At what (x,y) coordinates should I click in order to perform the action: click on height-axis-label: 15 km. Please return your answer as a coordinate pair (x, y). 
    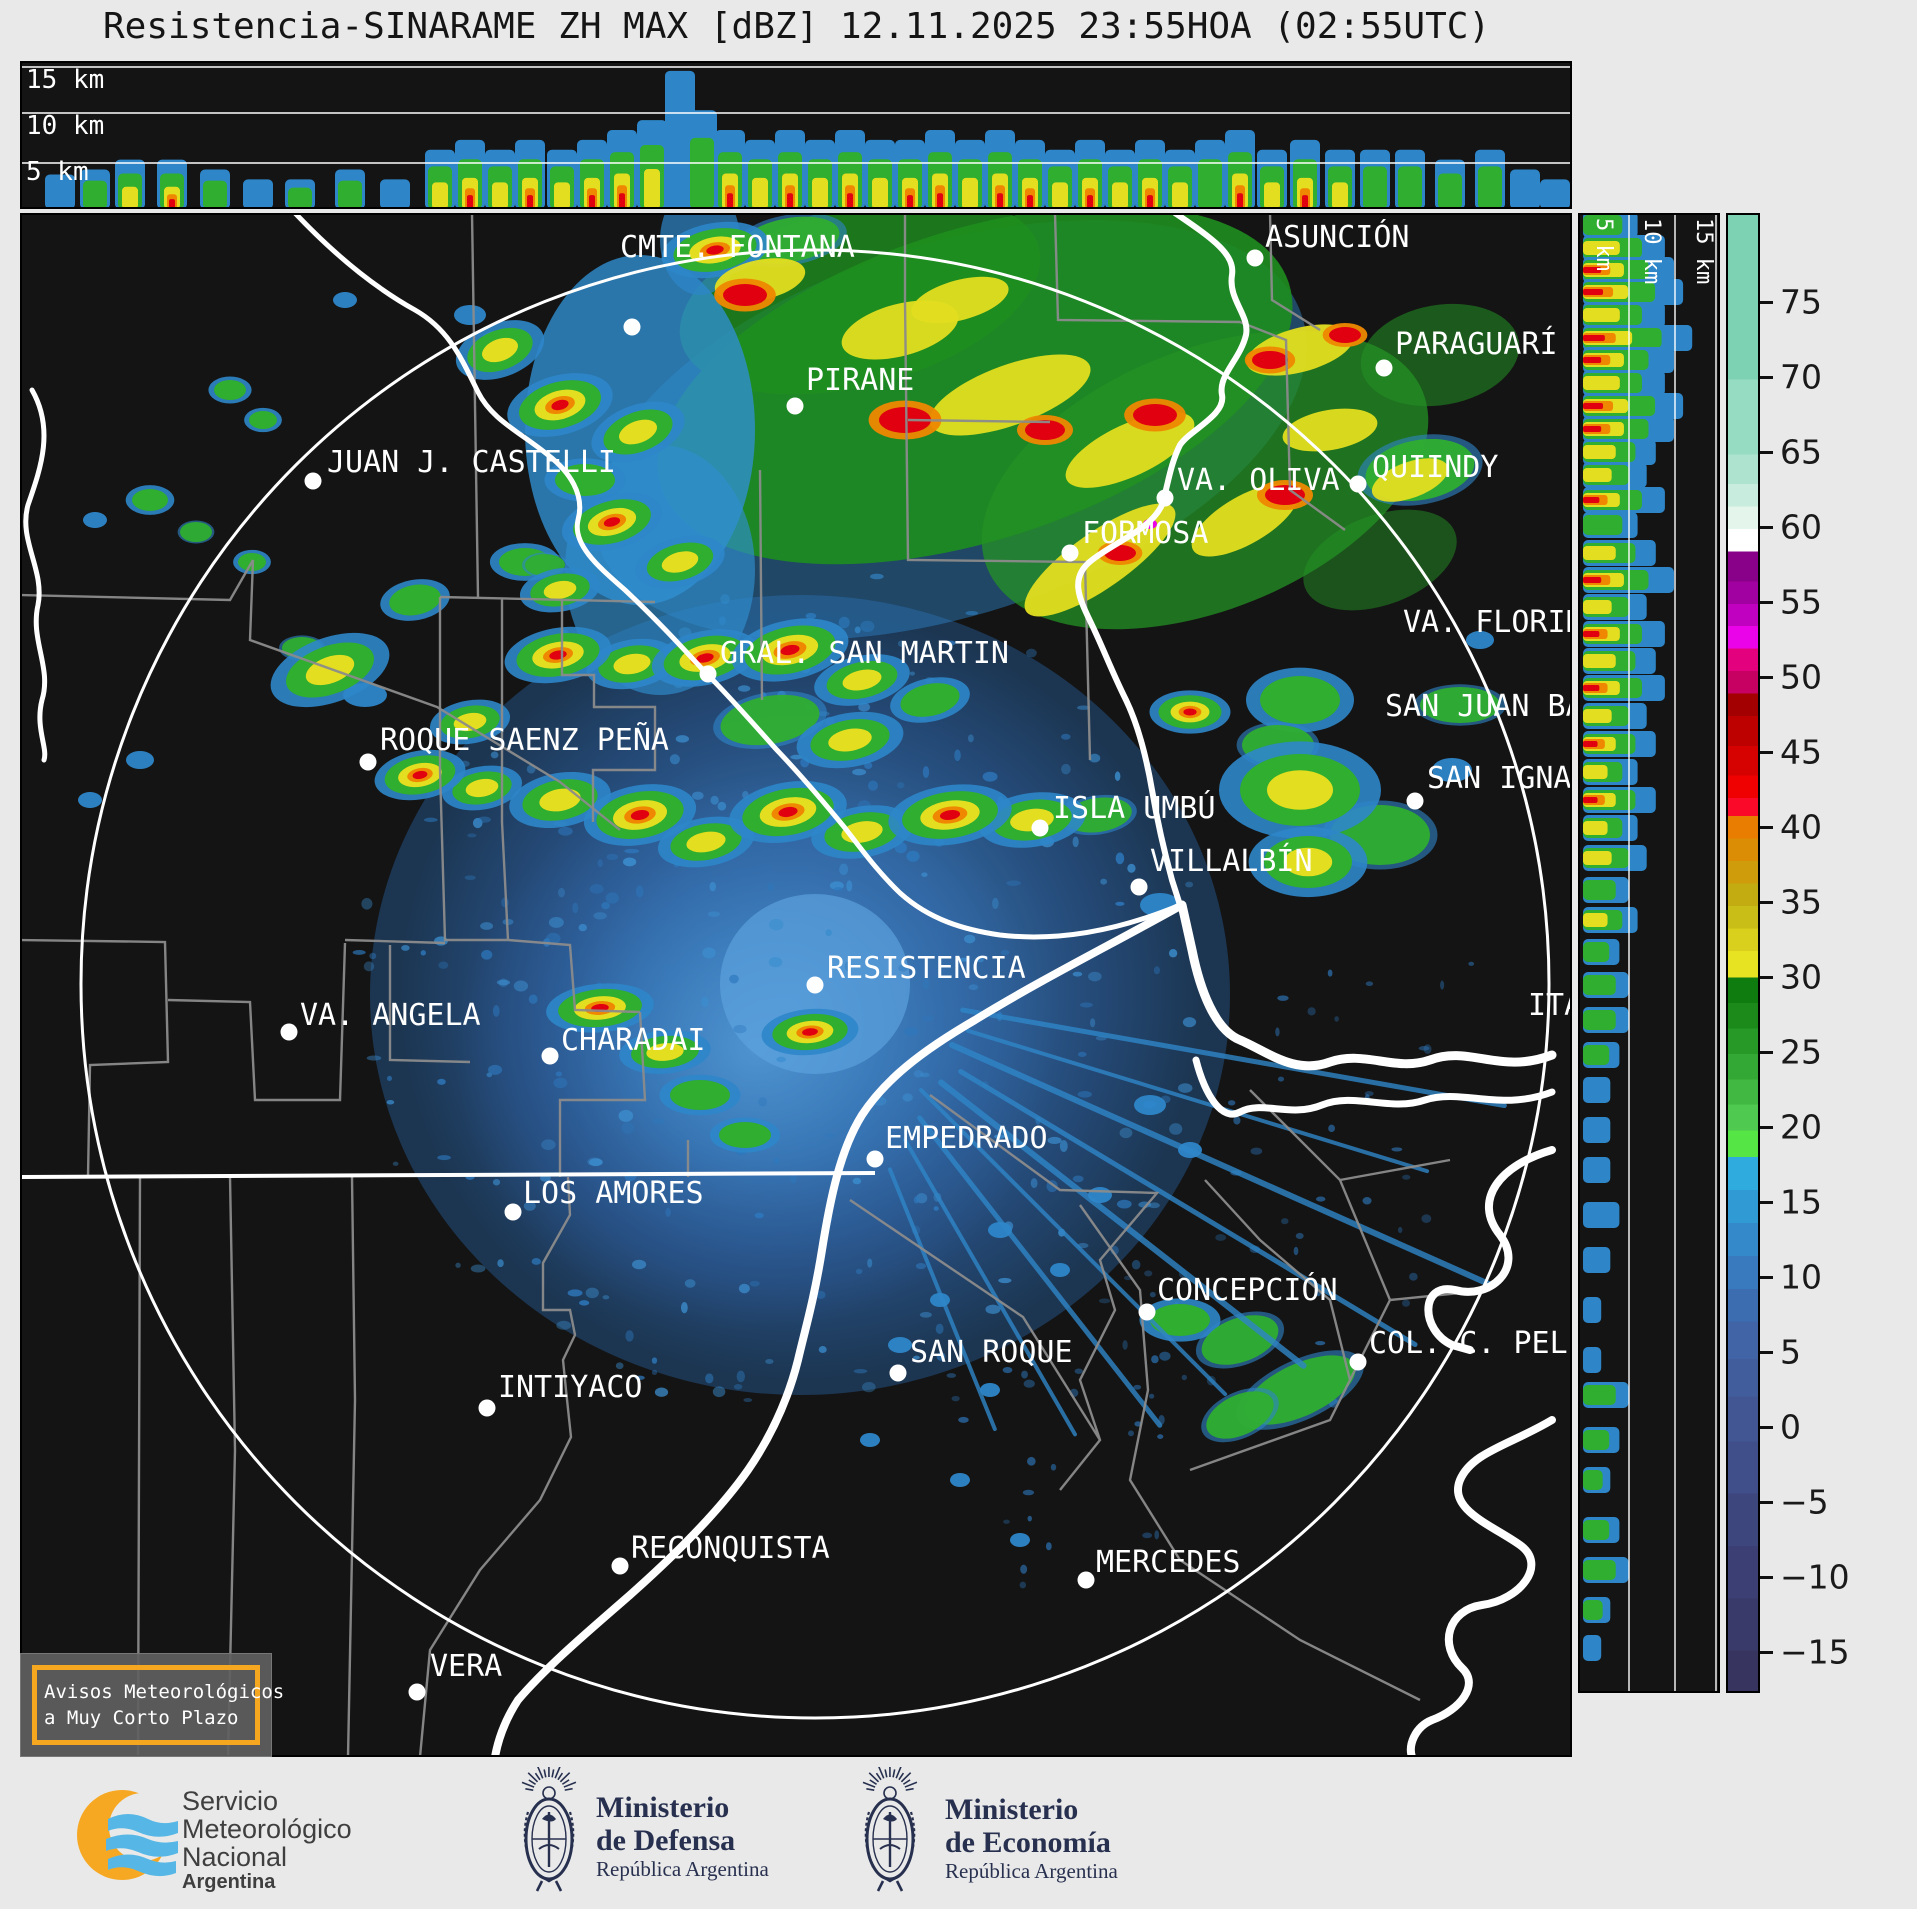
    Looking at the image, I should click on (65, 80).